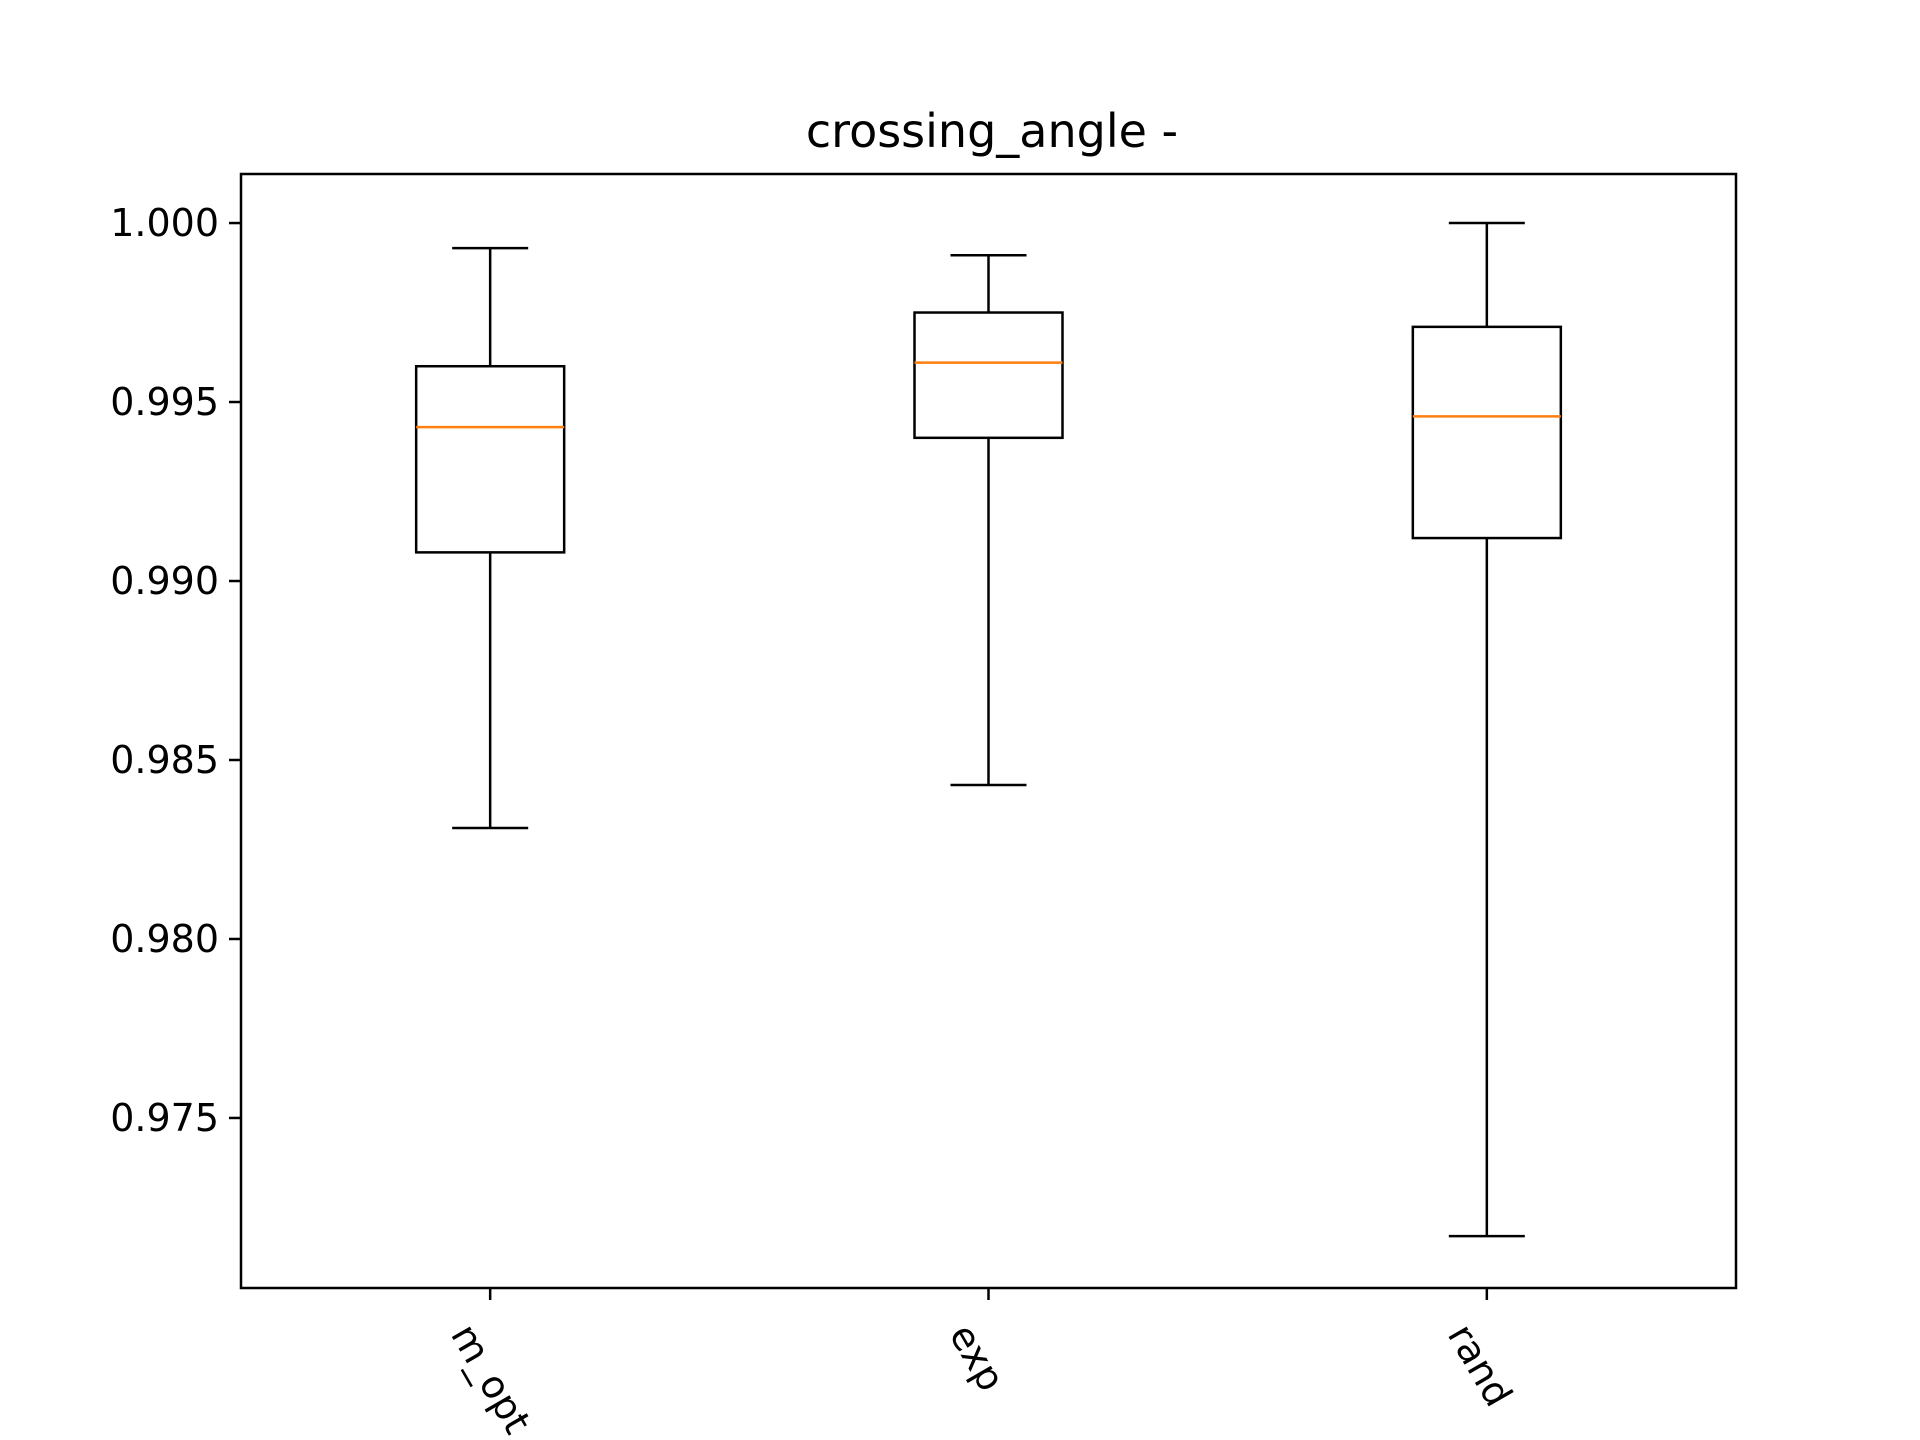 This screenshot has width=1920, height=1440. What do you see at coordinates (164, 760) in the screenshot?
I see `y-tick-label: 0.985` at bounding box center [164, 760].